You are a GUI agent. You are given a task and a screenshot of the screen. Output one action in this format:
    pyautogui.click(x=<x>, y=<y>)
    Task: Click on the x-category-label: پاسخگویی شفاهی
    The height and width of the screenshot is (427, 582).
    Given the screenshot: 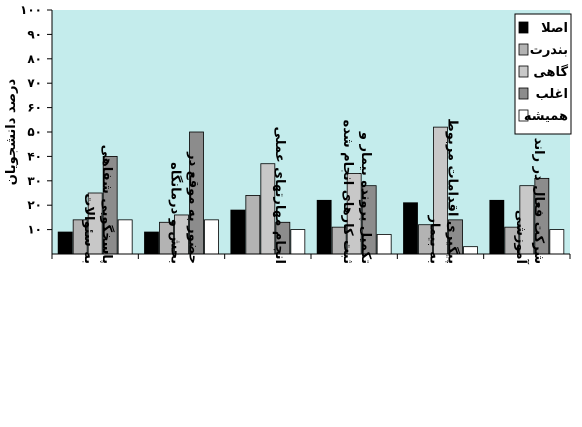 What is the action you would take?
    pyautogui.click(x=107, y=204)
    